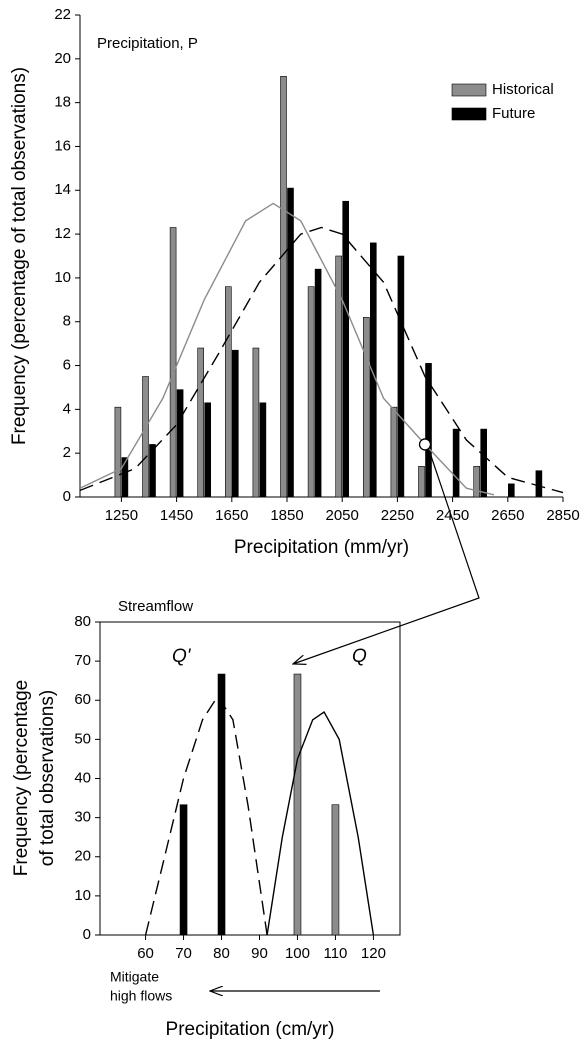 The width and height of the screenshot is (588, 1048). What do you see at coordinates (259, 953) in the screenshot?
I see `x-tick-label: 90` at bounding box center [259, 953].